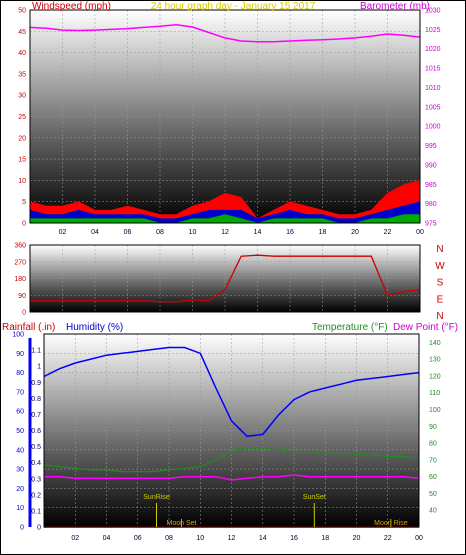  Describe the element at coordinates (20, 470) in the screenshot. I see `humidity-tick-label: 30` at that location.